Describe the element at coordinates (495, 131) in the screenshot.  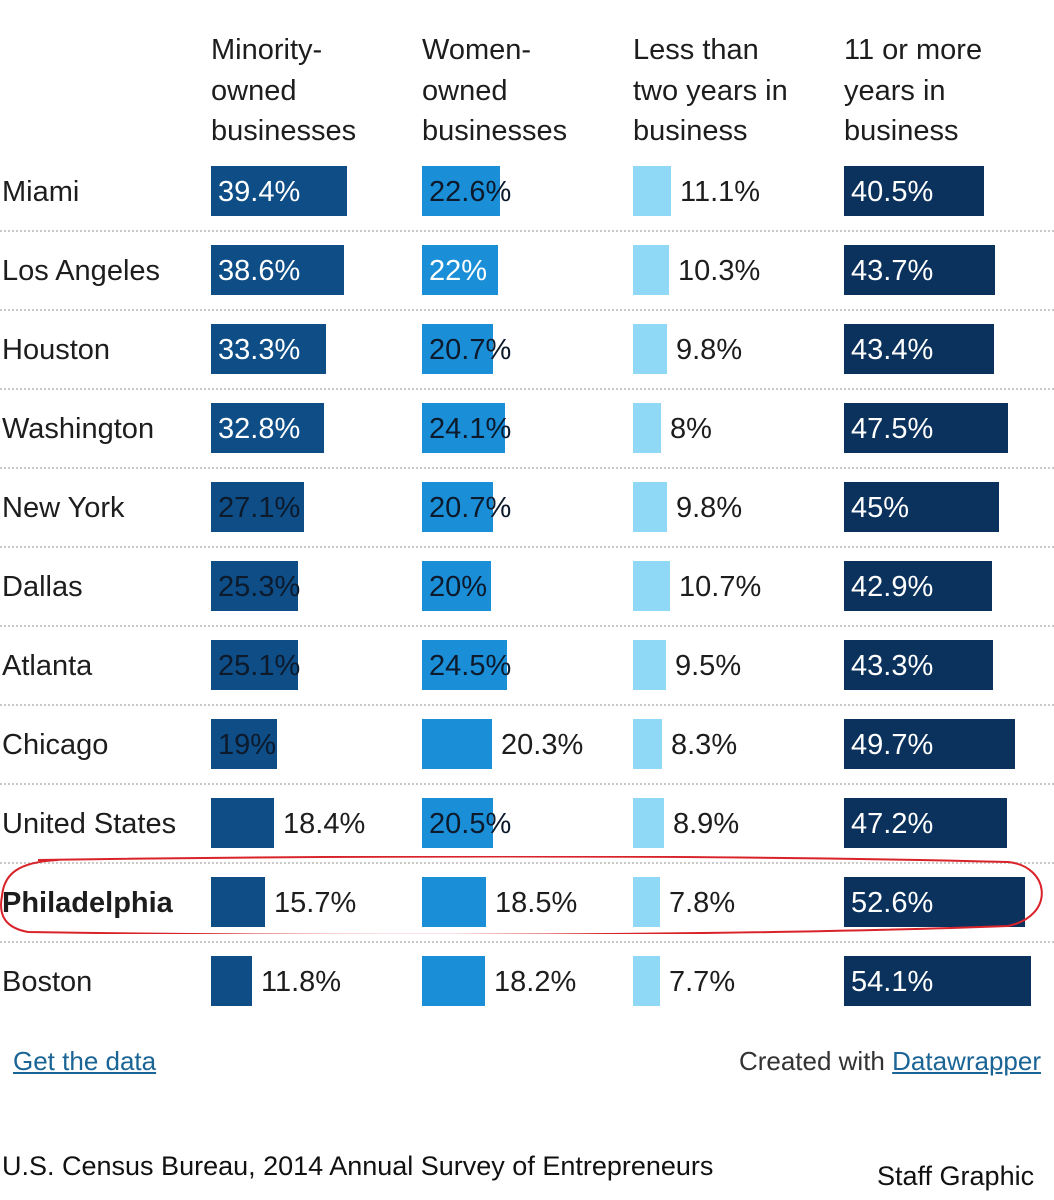
I see `column-header-line: businesses` at that location.